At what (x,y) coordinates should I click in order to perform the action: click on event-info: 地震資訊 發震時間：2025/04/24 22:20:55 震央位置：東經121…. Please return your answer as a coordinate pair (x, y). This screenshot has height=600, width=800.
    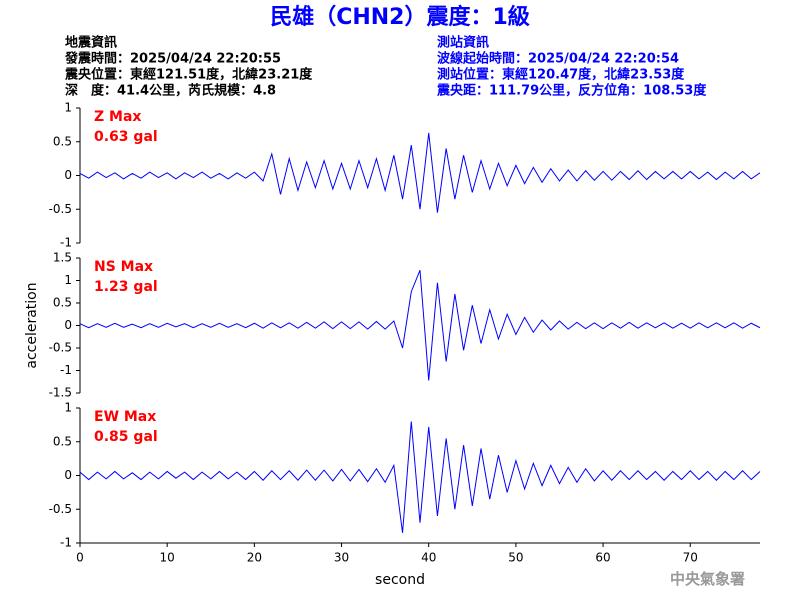
    Looking at the image, I should click on (188, 67).